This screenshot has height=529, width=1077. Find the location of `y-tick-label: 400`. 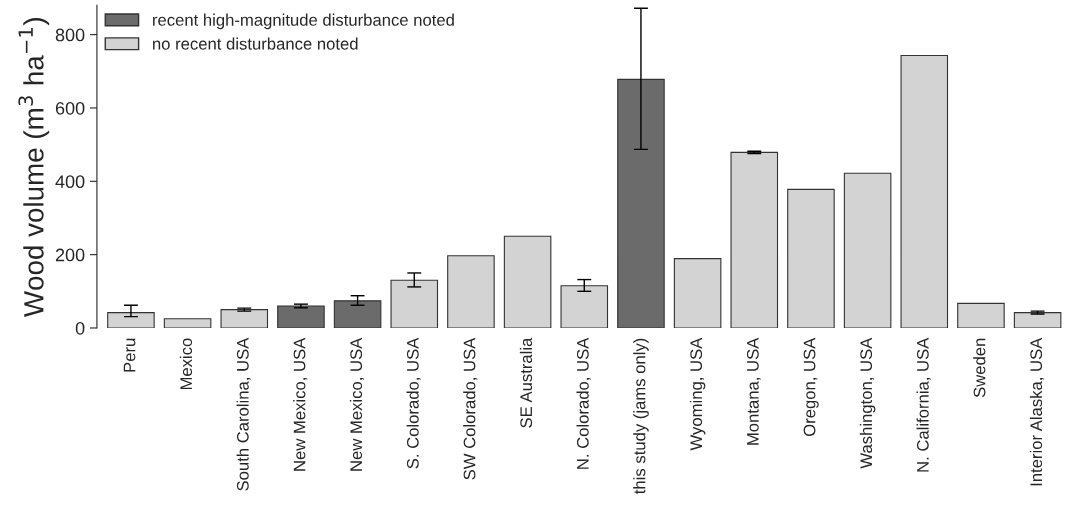

y-tick-label: 400 is located at coordinates (70, 182).